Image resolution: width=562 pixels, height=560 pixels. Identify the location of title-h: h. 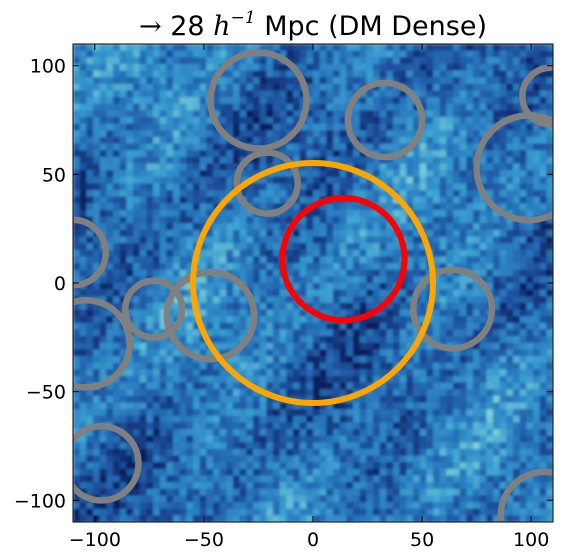
(222, 26).